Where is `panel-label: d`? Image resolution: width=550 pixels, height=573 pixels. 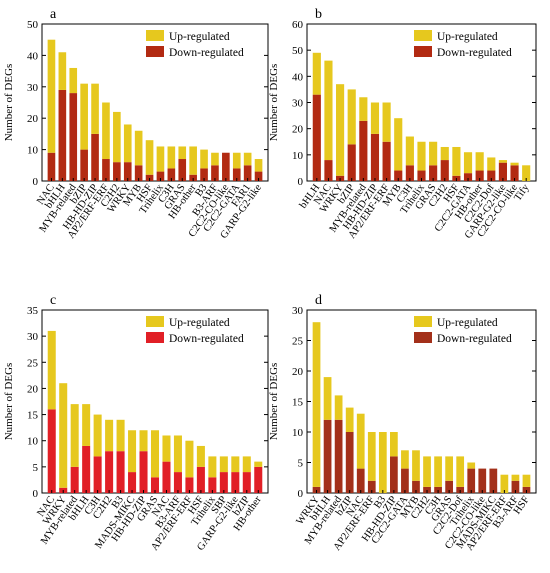
panel-label: d is located at coordinates (318, 300).